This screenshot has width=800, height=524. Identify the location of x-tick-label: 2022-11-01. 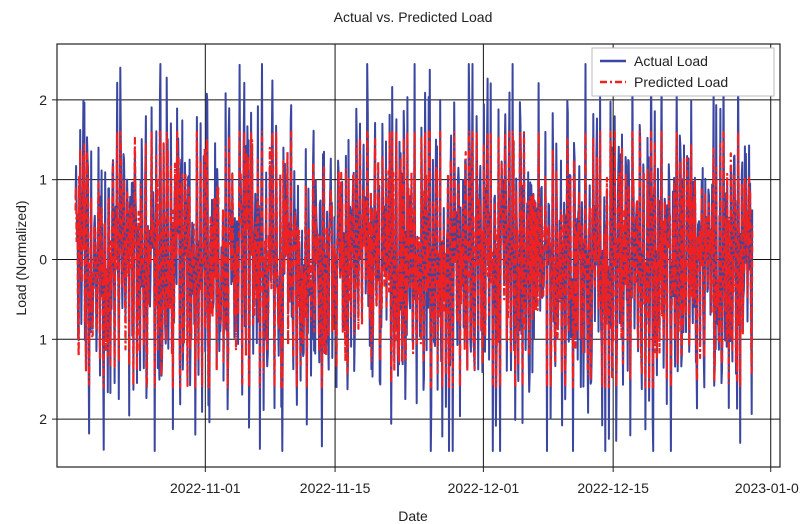
(205, 488).